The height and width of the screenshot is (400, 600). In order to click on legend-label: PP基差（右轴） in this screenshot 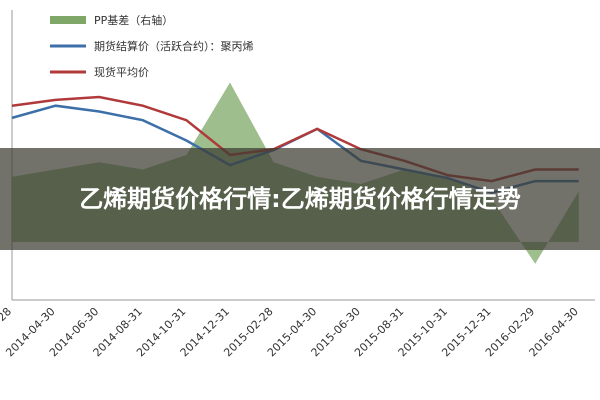, I will do `click(133, 20)`.